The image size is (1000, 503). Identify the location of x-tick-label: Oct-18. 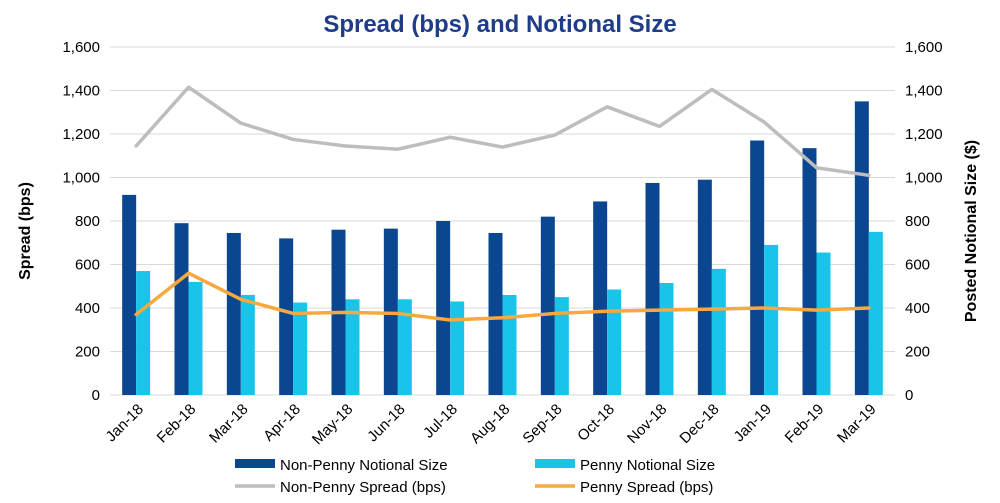
(596, 423).